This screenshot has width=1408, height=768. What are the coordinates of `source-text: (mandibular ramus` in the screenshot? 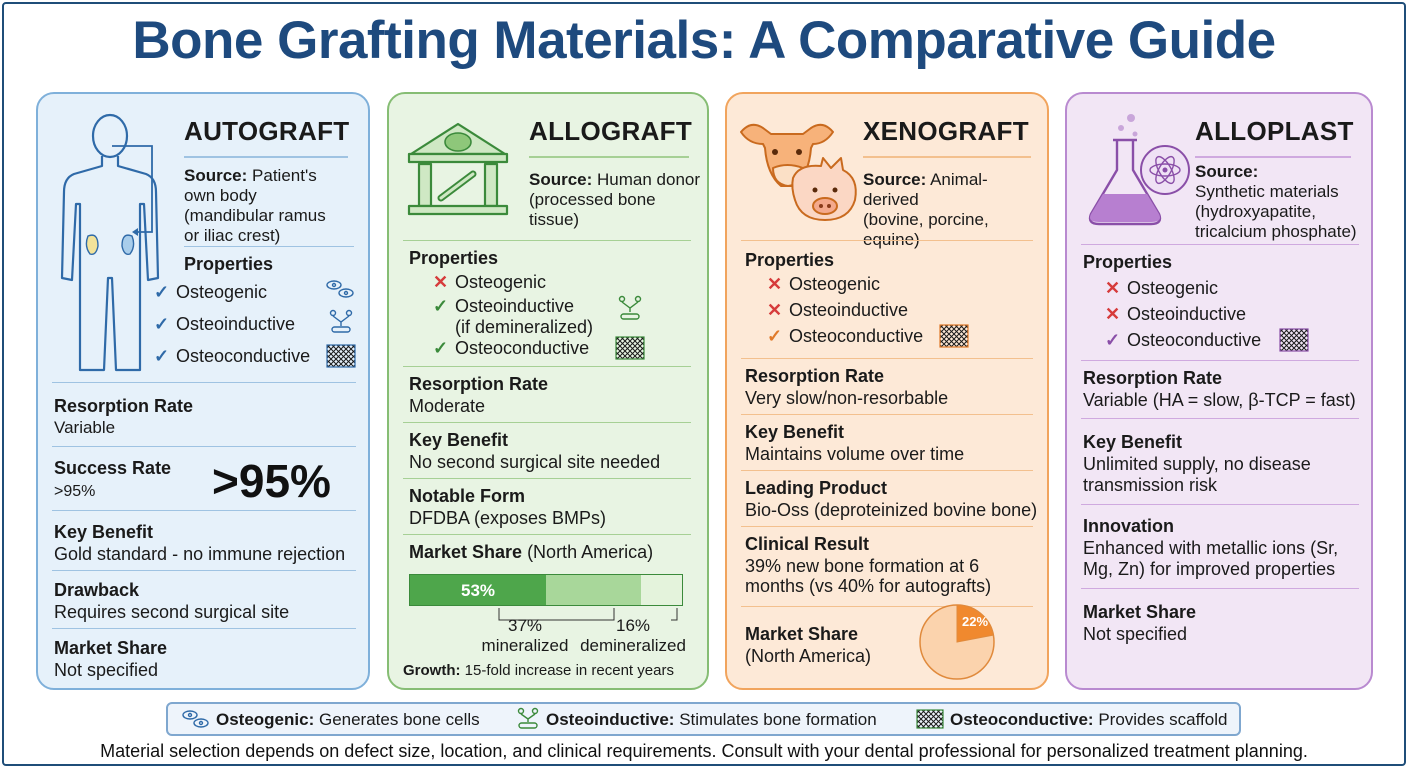 It's located at (255, 215).